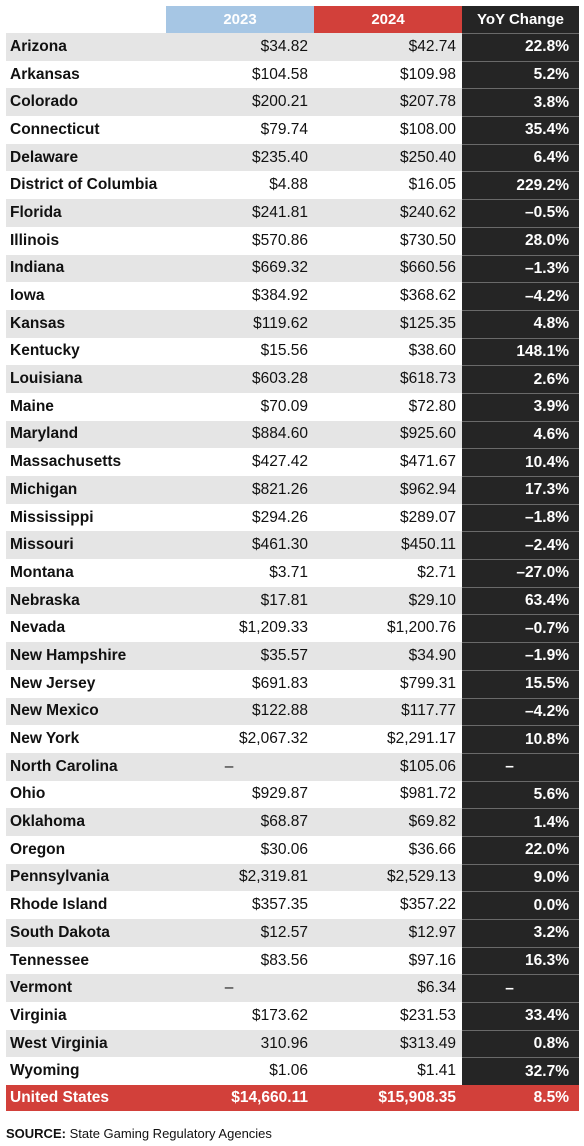 The image size is (584, 1146). Describe the element at coordinates (520, 933) in the screenshot. I see `yoy-change-cell: 3.2%` at that location.